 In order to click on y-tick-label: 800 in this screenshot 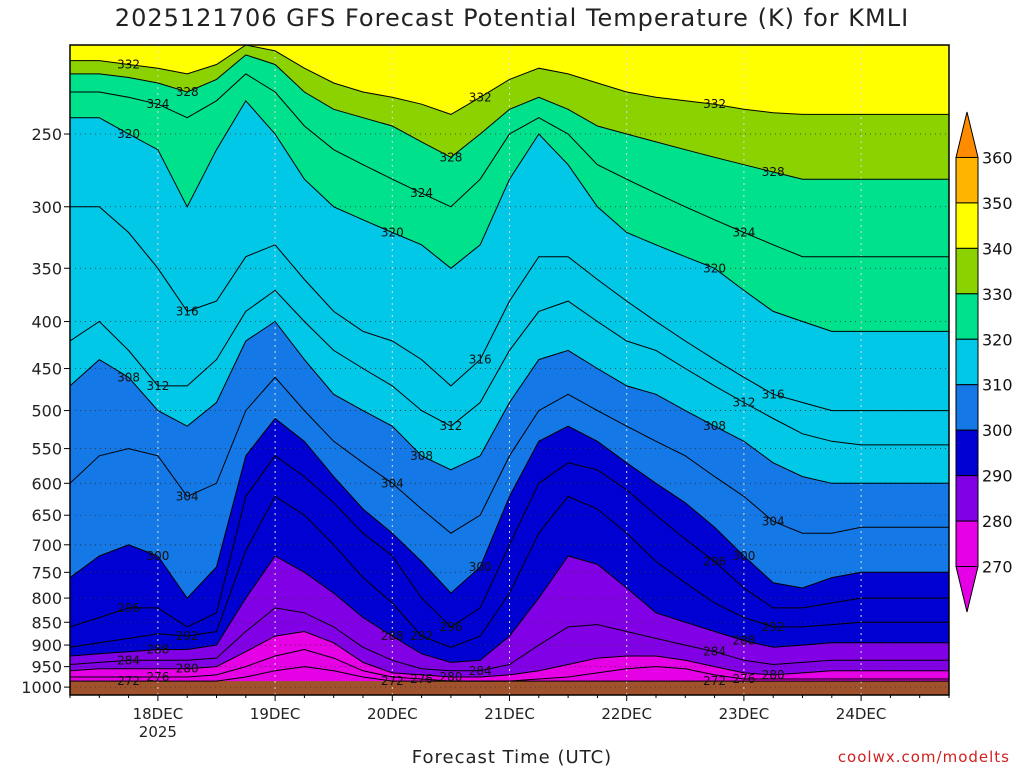, I will do `click(46, 598)`.